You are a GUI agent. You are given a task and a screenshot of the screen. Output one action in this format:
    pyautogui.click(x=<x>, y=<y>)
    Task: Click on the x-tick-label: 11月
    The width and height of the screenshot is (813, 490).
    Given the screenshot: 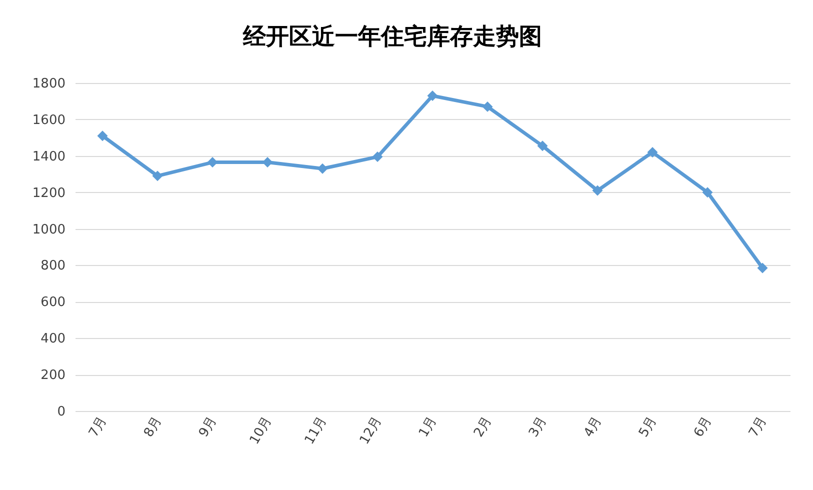 What is the action you would take?
    pyautogui.click(x=316, y=431)
    